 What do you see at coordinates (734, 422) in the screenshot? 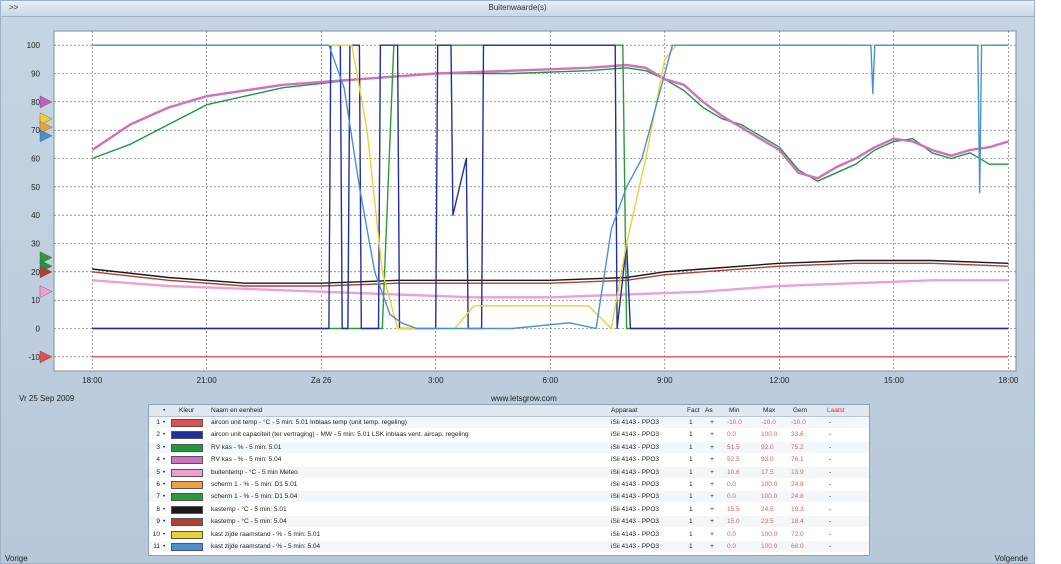
I see `legend-min: -10.0` at bounding box center [734, 422].